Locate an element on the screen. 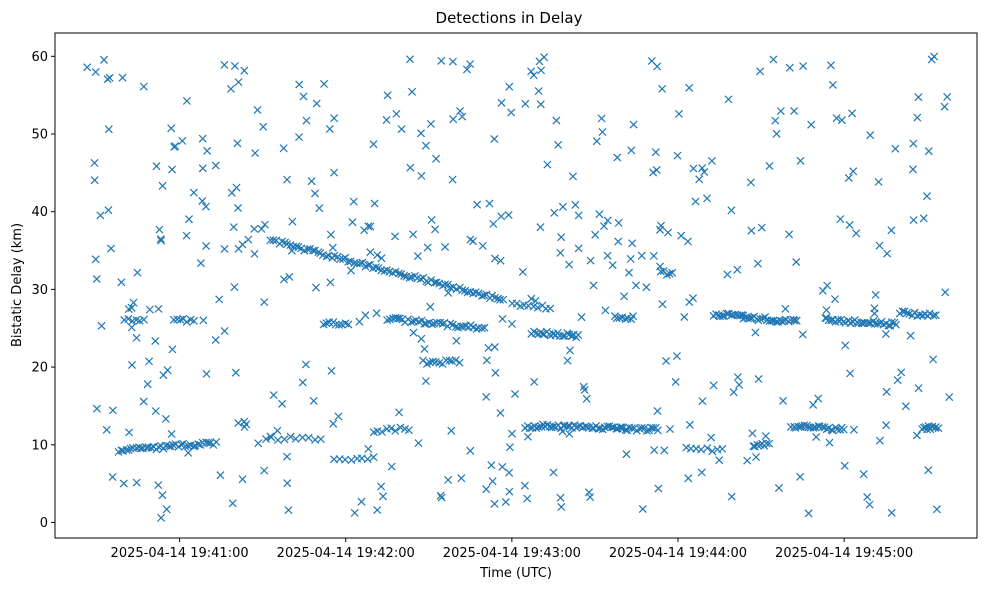 This screenshot has width=989, height=590. x-axis-title: Time (UTC) is located at coordinates (515, 573).